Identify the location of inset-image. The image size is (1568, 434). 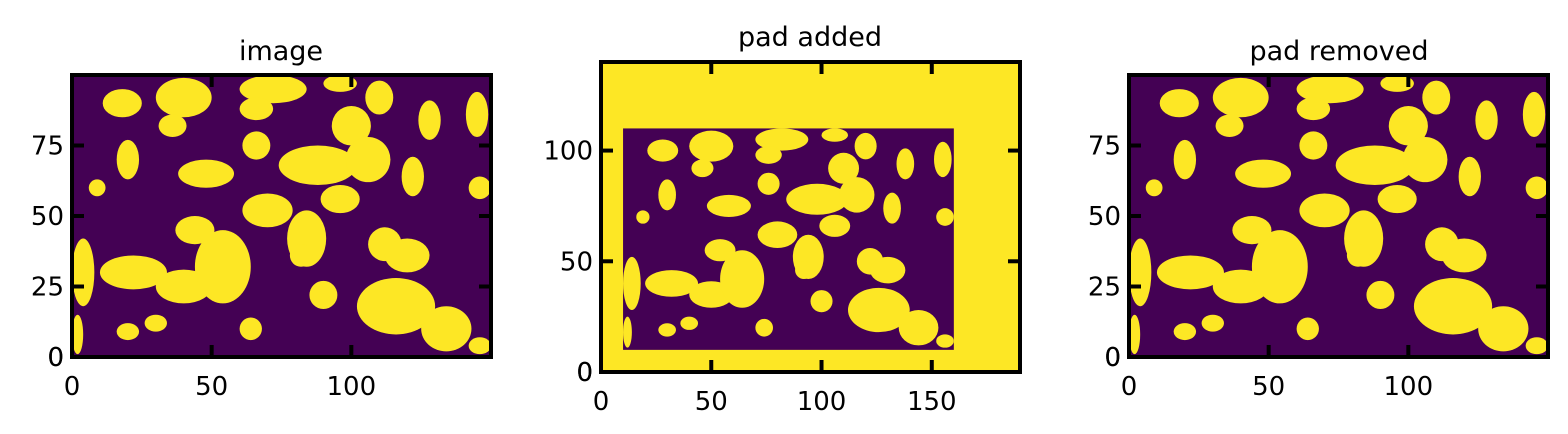
(788, 238).